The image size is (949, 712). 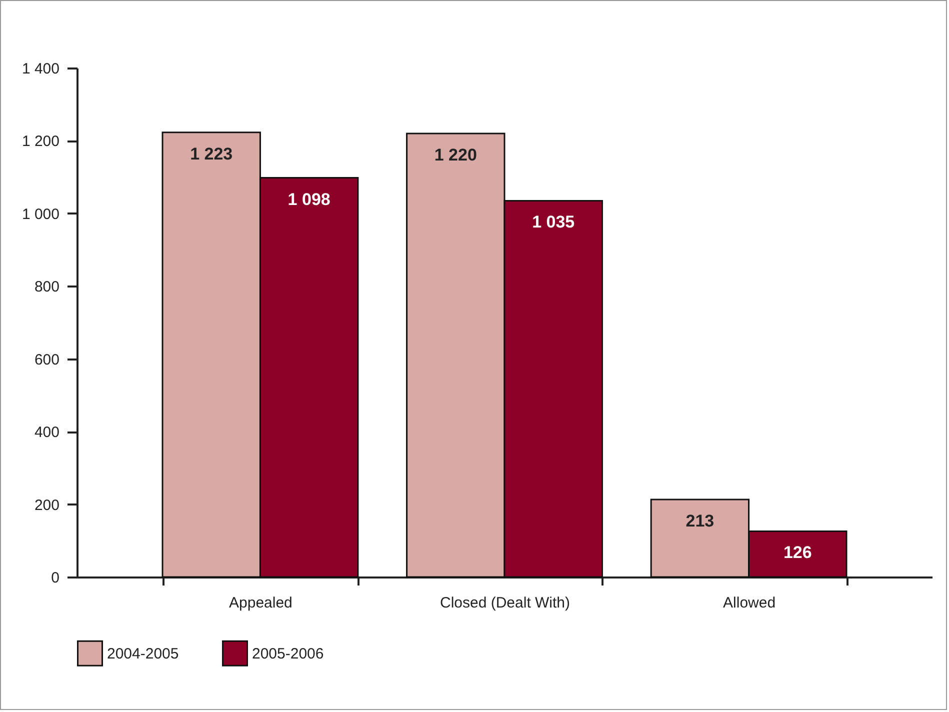 What do you see at coordinates (309, 199) in the screenshot?
I see `data-label: 1 098` at bounding box center [309, 199].